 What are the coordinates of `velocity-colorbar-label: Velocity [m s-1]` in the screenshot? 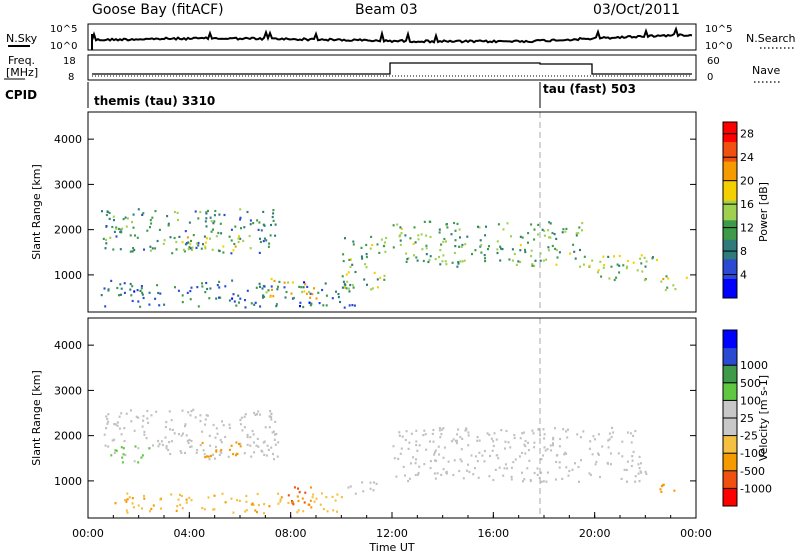 It's located at (763, 418).